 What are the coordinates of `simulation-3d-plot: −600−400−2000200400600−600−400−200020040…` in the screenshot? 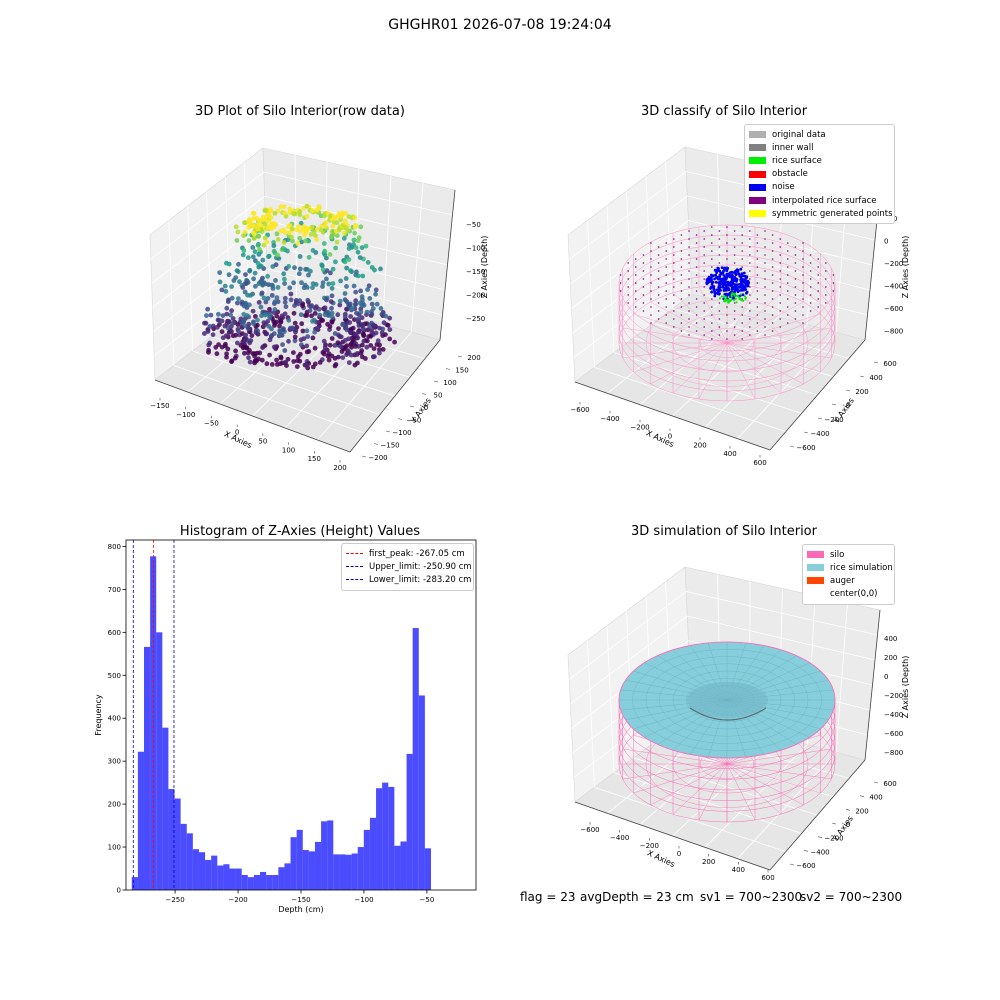 It's located at (738, 723).